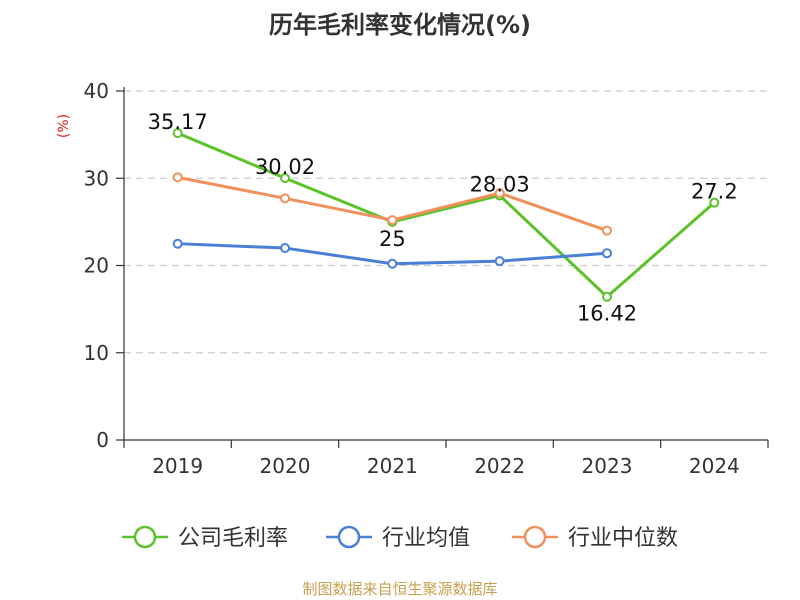 The width and height of the screenshot is (800, 600). What do you see at coordinates (64, 126) in the screenshot?
I see `y-axis-unit: (%)` at bounding box center [64, 126].